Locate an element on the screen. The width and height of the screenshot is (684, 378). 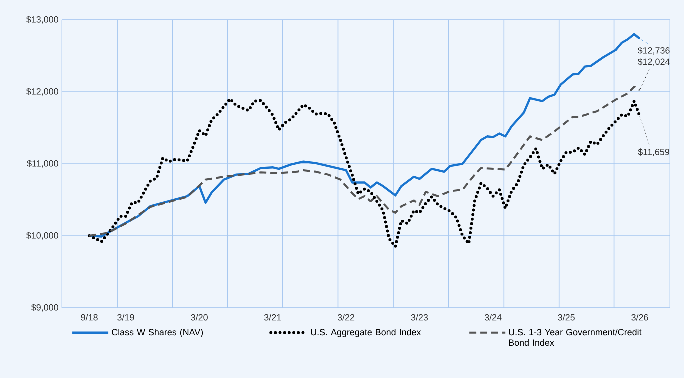
legend-label: U.S. Aggregate Bond Index is located at coordinates (366, 333).